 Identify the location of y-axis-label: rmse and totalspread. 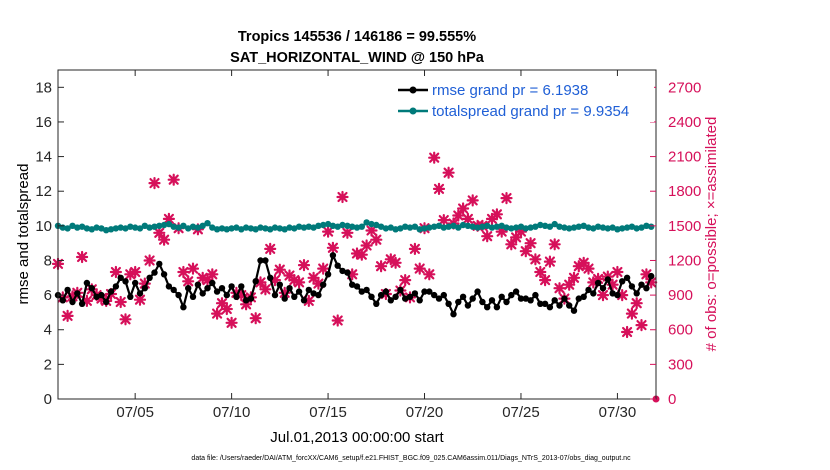
(23, 234).